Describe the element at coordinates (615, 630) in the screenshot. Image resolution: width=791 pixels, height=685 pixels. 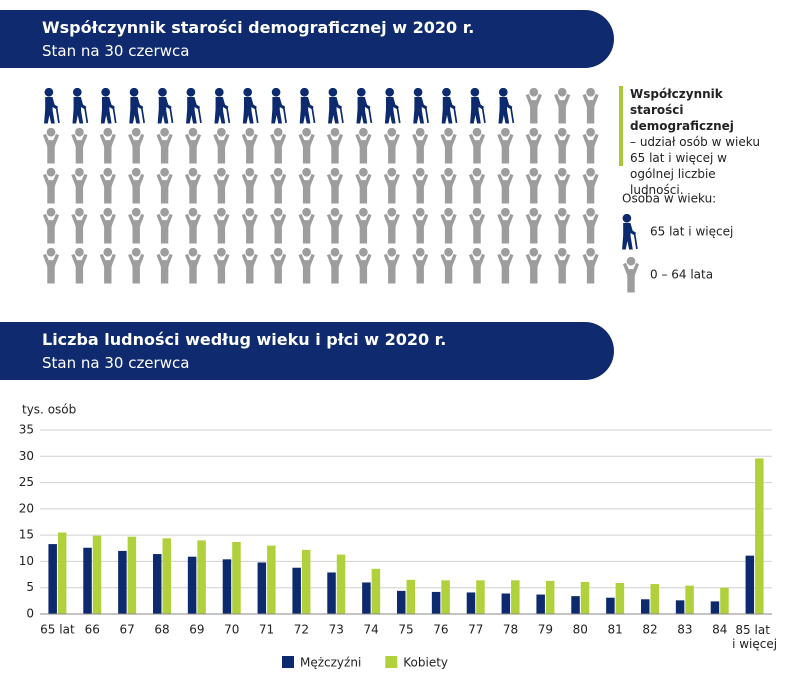
I see `x-tick-label: 81` at that location.